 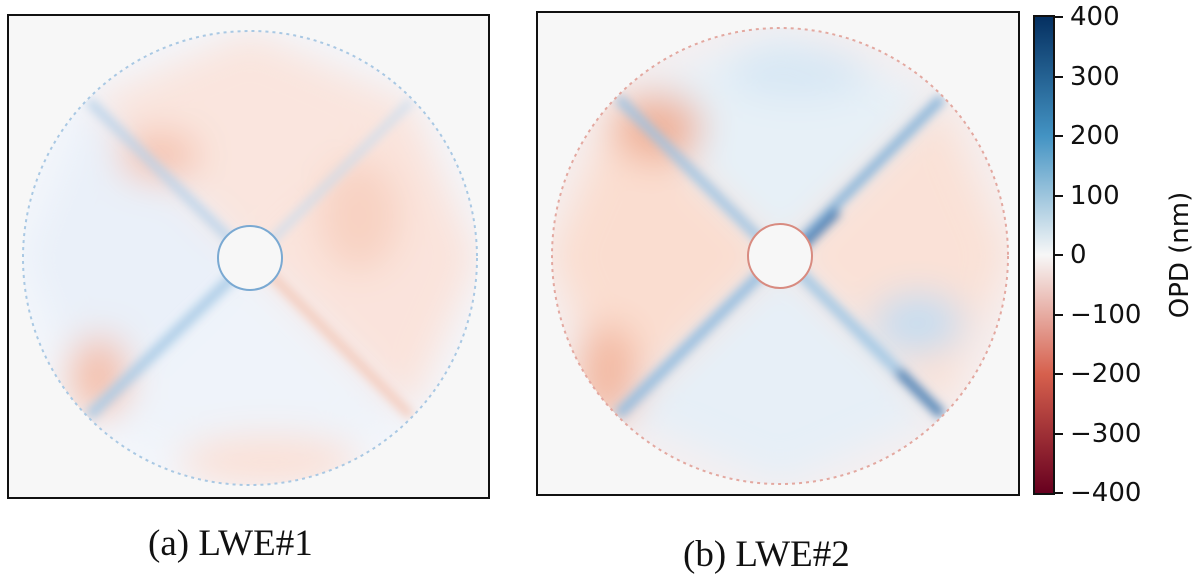 What do you see at coordinates (1106, 314) in the screenshot?
I see `colorbar-tick-label: −100` at bounding box center [1106, 314].